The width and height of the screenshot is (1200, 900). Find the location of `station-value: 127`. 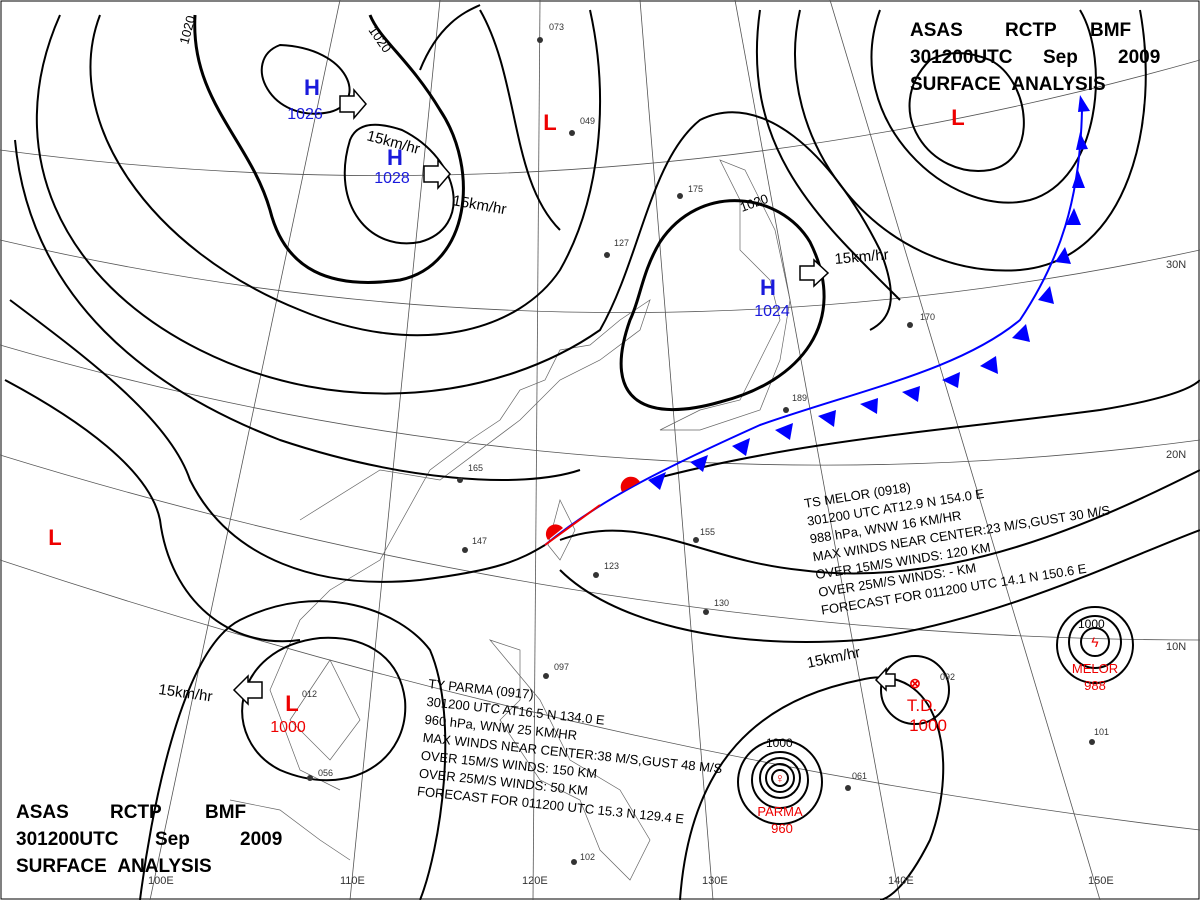

station-value: 127 is located at coordinates (621, 243).